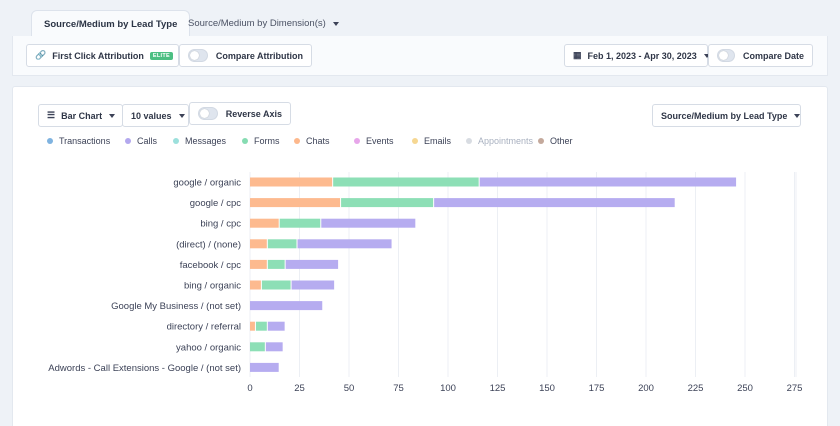  What do you see at coordinates (41, 55) in the screenshot?
I see `link-icon: 🔗` at bounding box center [41, 55].